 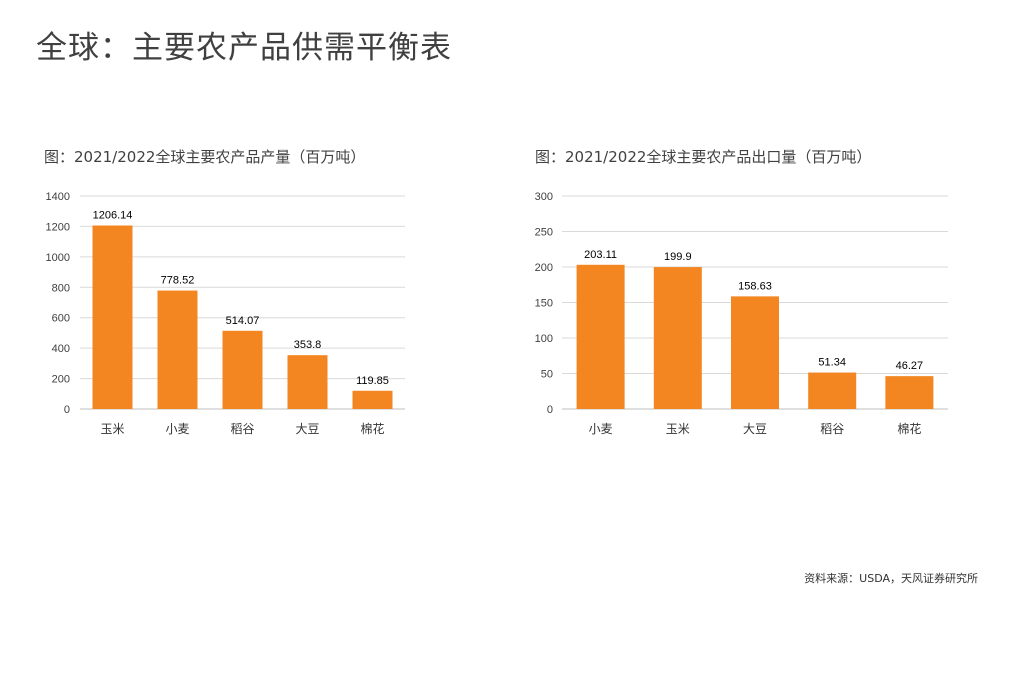 What do you see at coordinates (678, 429) in the screenshot?
I see `export-category-label: 玉米` at bounding box center [678, 429].